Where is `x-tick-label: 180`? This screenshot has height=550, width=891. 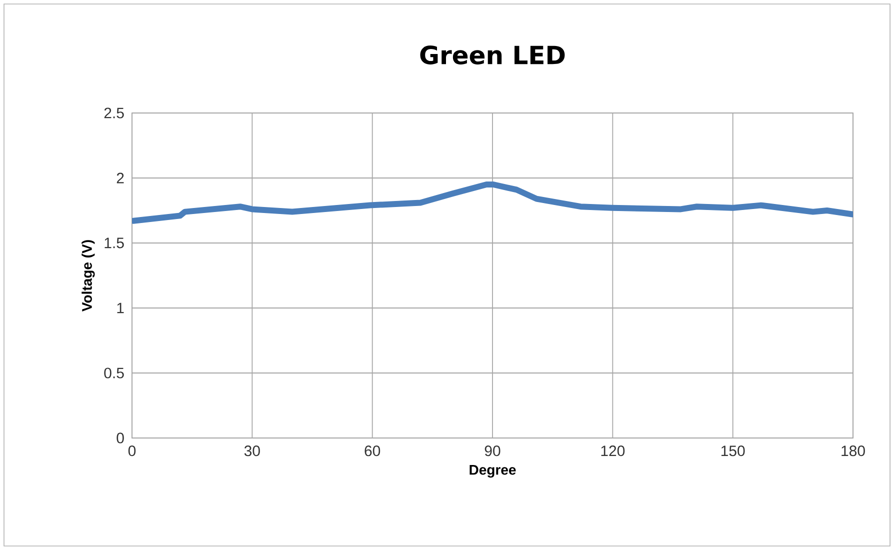
x-tick-label: 180 is located at coordinates (853, 451).